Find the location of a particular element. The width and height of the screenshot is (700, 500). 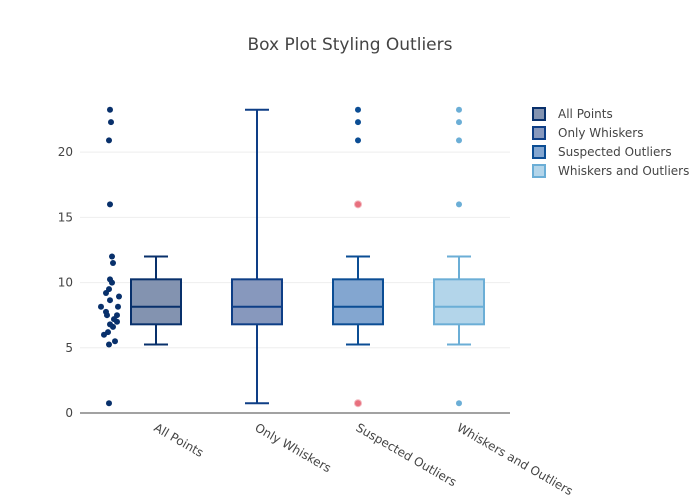

x-tick-label: Whiskers and Outliers is located at coordinates (515, 459).